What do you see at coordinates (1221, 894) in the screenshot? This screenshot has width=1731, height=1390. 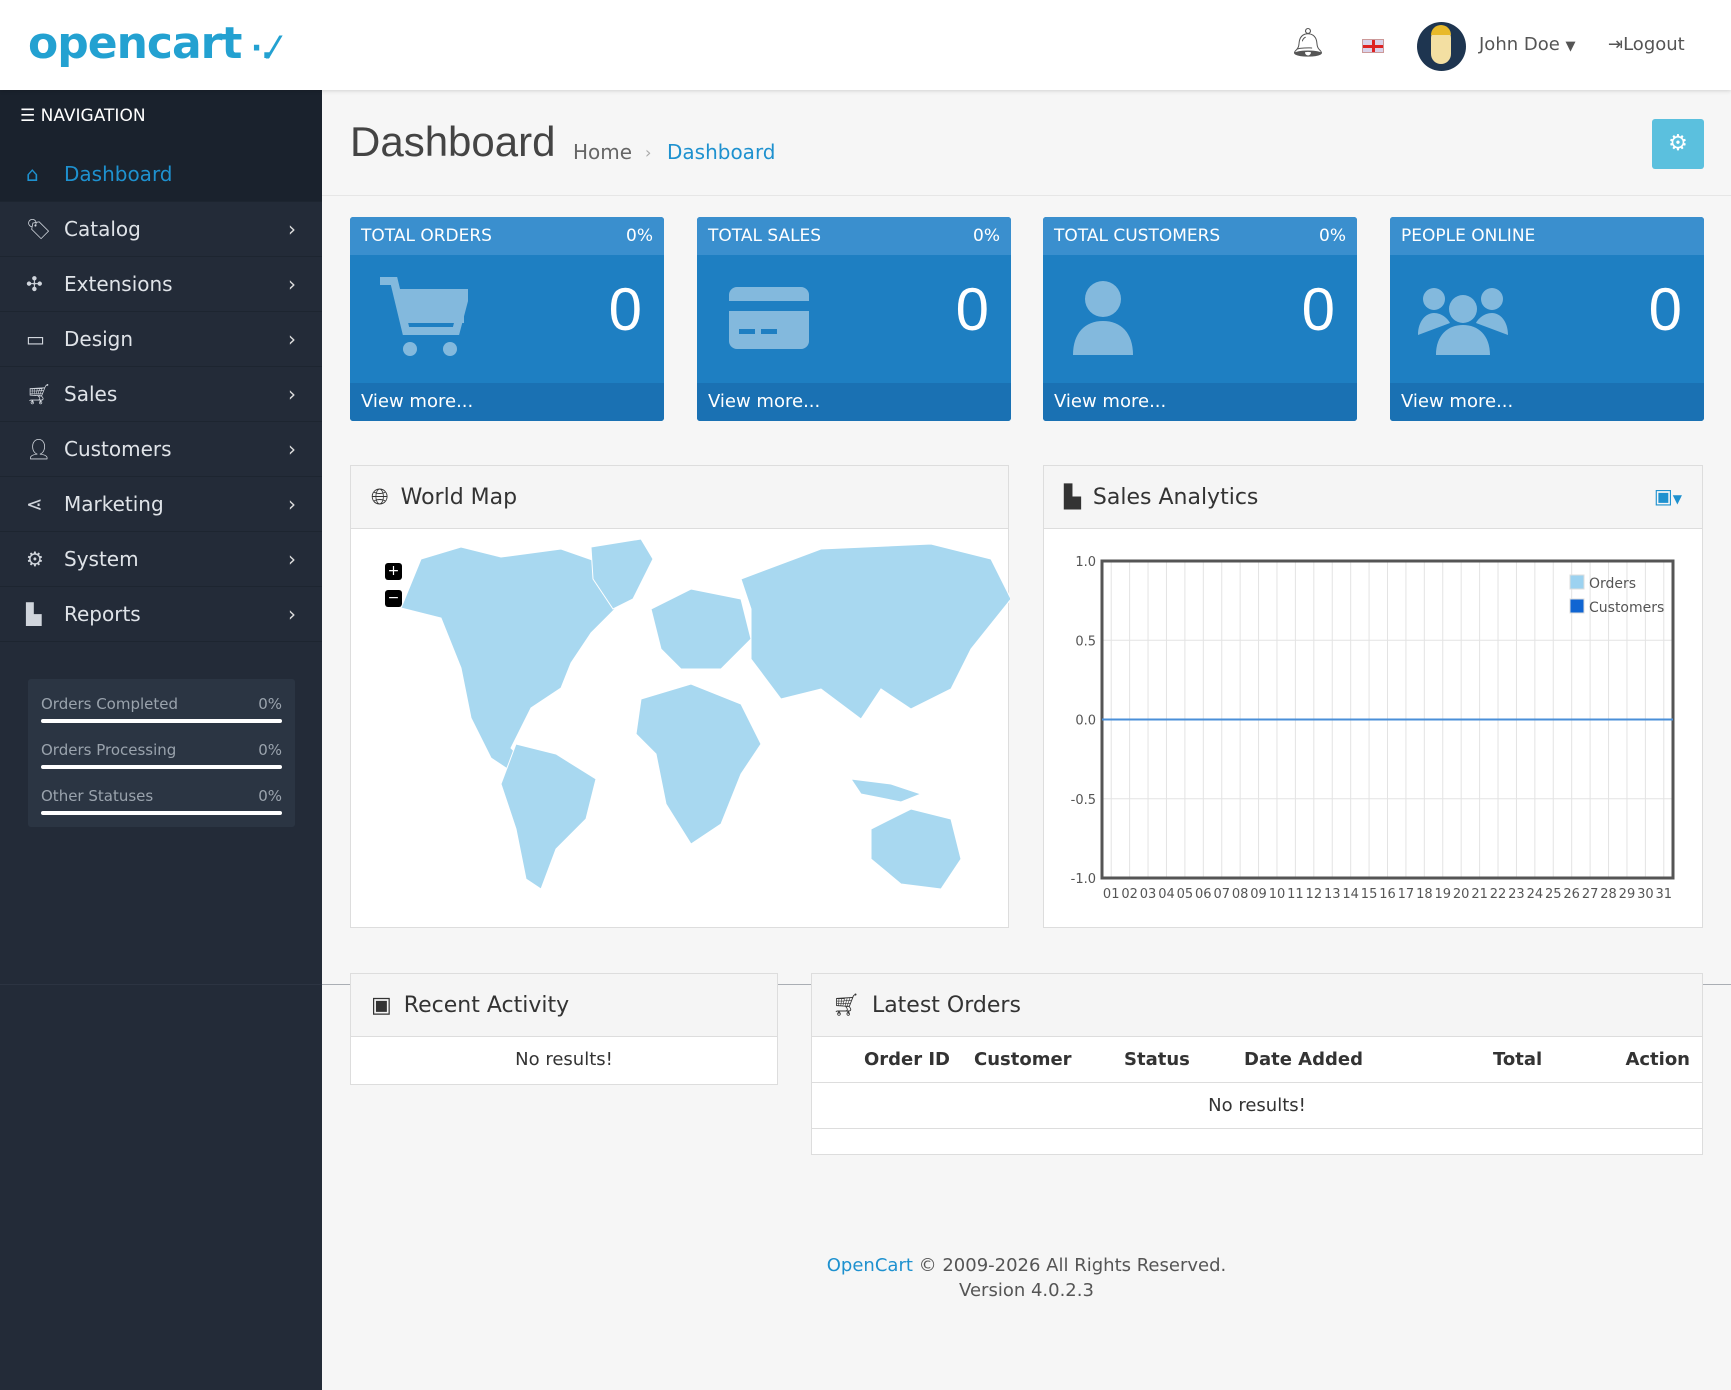 I see `x-tick-label: 07` at bounding box center [1221, 894].